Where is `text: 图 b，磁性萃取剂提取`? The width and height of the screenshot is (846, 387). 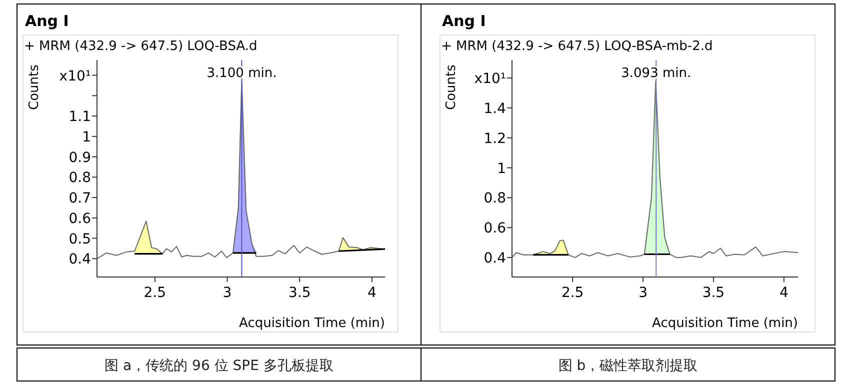
text: 图 b，磁性萃取剂提取 is located at coordinates (628, 366).